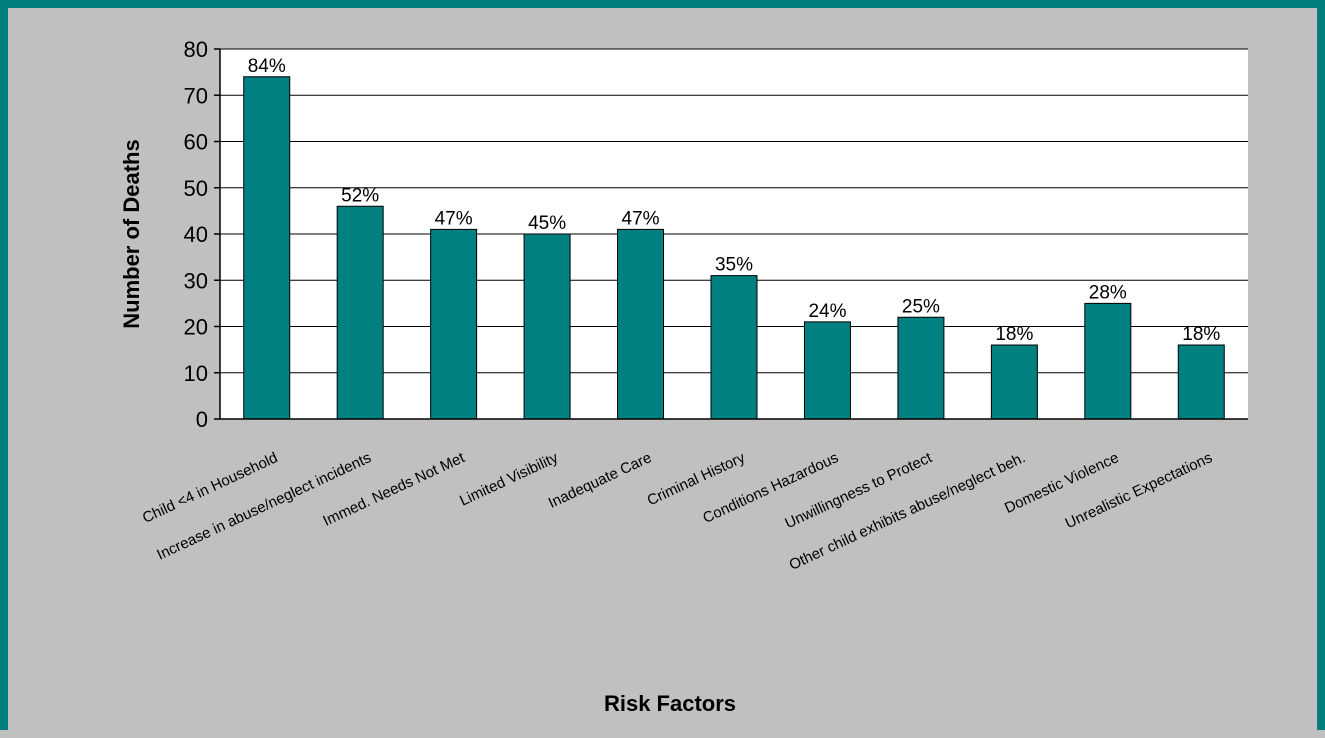 The width and height of the screenshot is (1325, 738). Describe the element at coordinates (196, 188) in the screenshot. I see `y-tick-label: 50` at that location.